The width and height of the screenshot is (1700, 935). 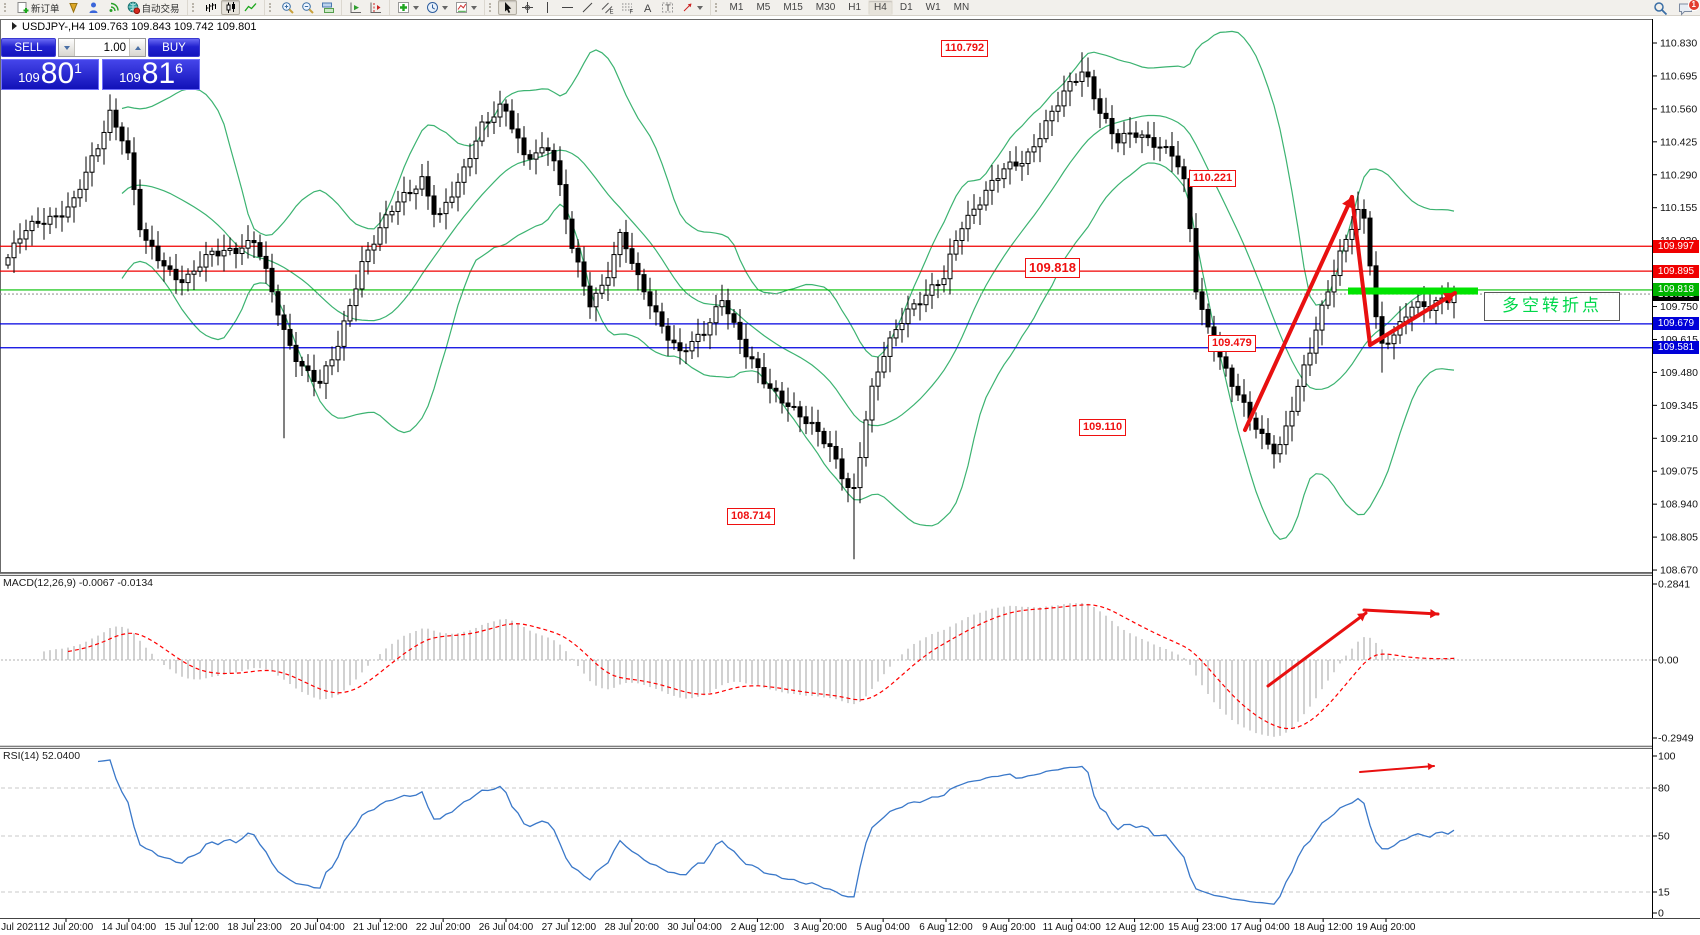 I want to click on rsi-label: RSI(14) 52.0400, so click(x=42, y=756).